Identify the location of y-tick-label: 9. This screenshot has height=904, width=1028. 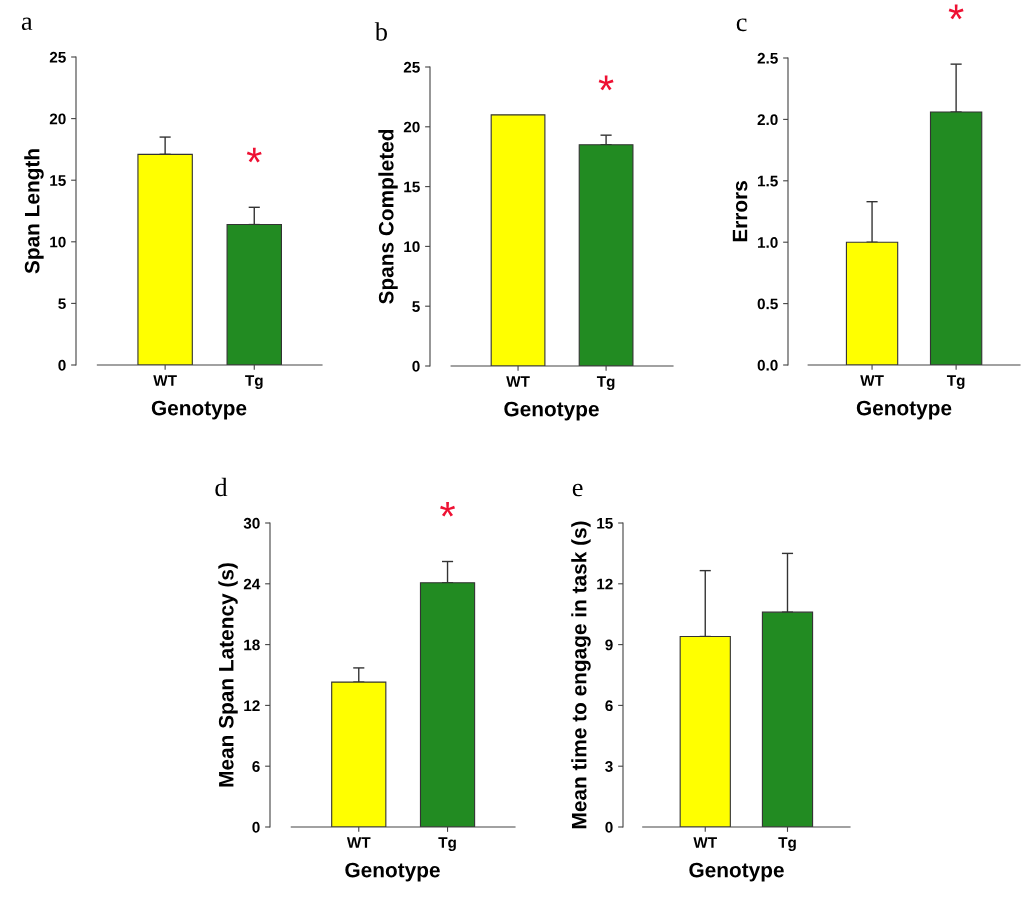
(609, 645).